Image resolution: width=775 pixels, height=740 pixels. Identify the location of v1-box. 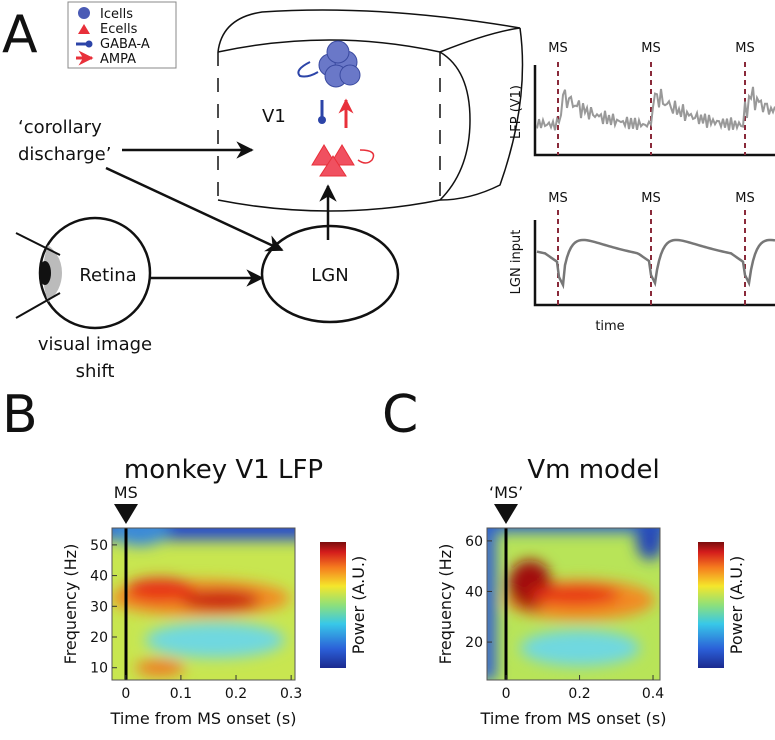
(370, 110).